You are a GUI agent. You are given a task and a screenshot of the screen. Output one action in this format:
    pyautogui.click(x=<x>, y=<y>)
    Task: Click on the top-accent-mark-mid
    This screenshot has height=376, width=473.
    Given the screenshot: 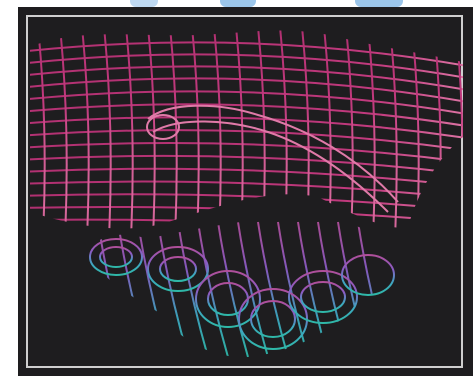 What is the action you would take?
    pyautogui.click(x=238, y=3)
    